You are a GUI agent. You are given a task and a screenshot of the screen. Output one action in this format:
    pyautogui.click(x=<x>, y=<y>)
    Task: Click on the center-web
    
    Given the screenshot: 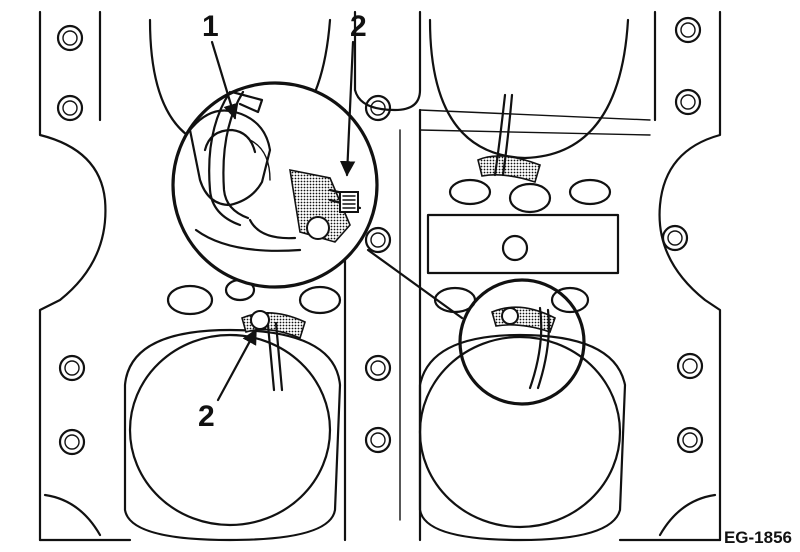 What is the action you would take?
    pyautogui.click(x=382, y=276)
    